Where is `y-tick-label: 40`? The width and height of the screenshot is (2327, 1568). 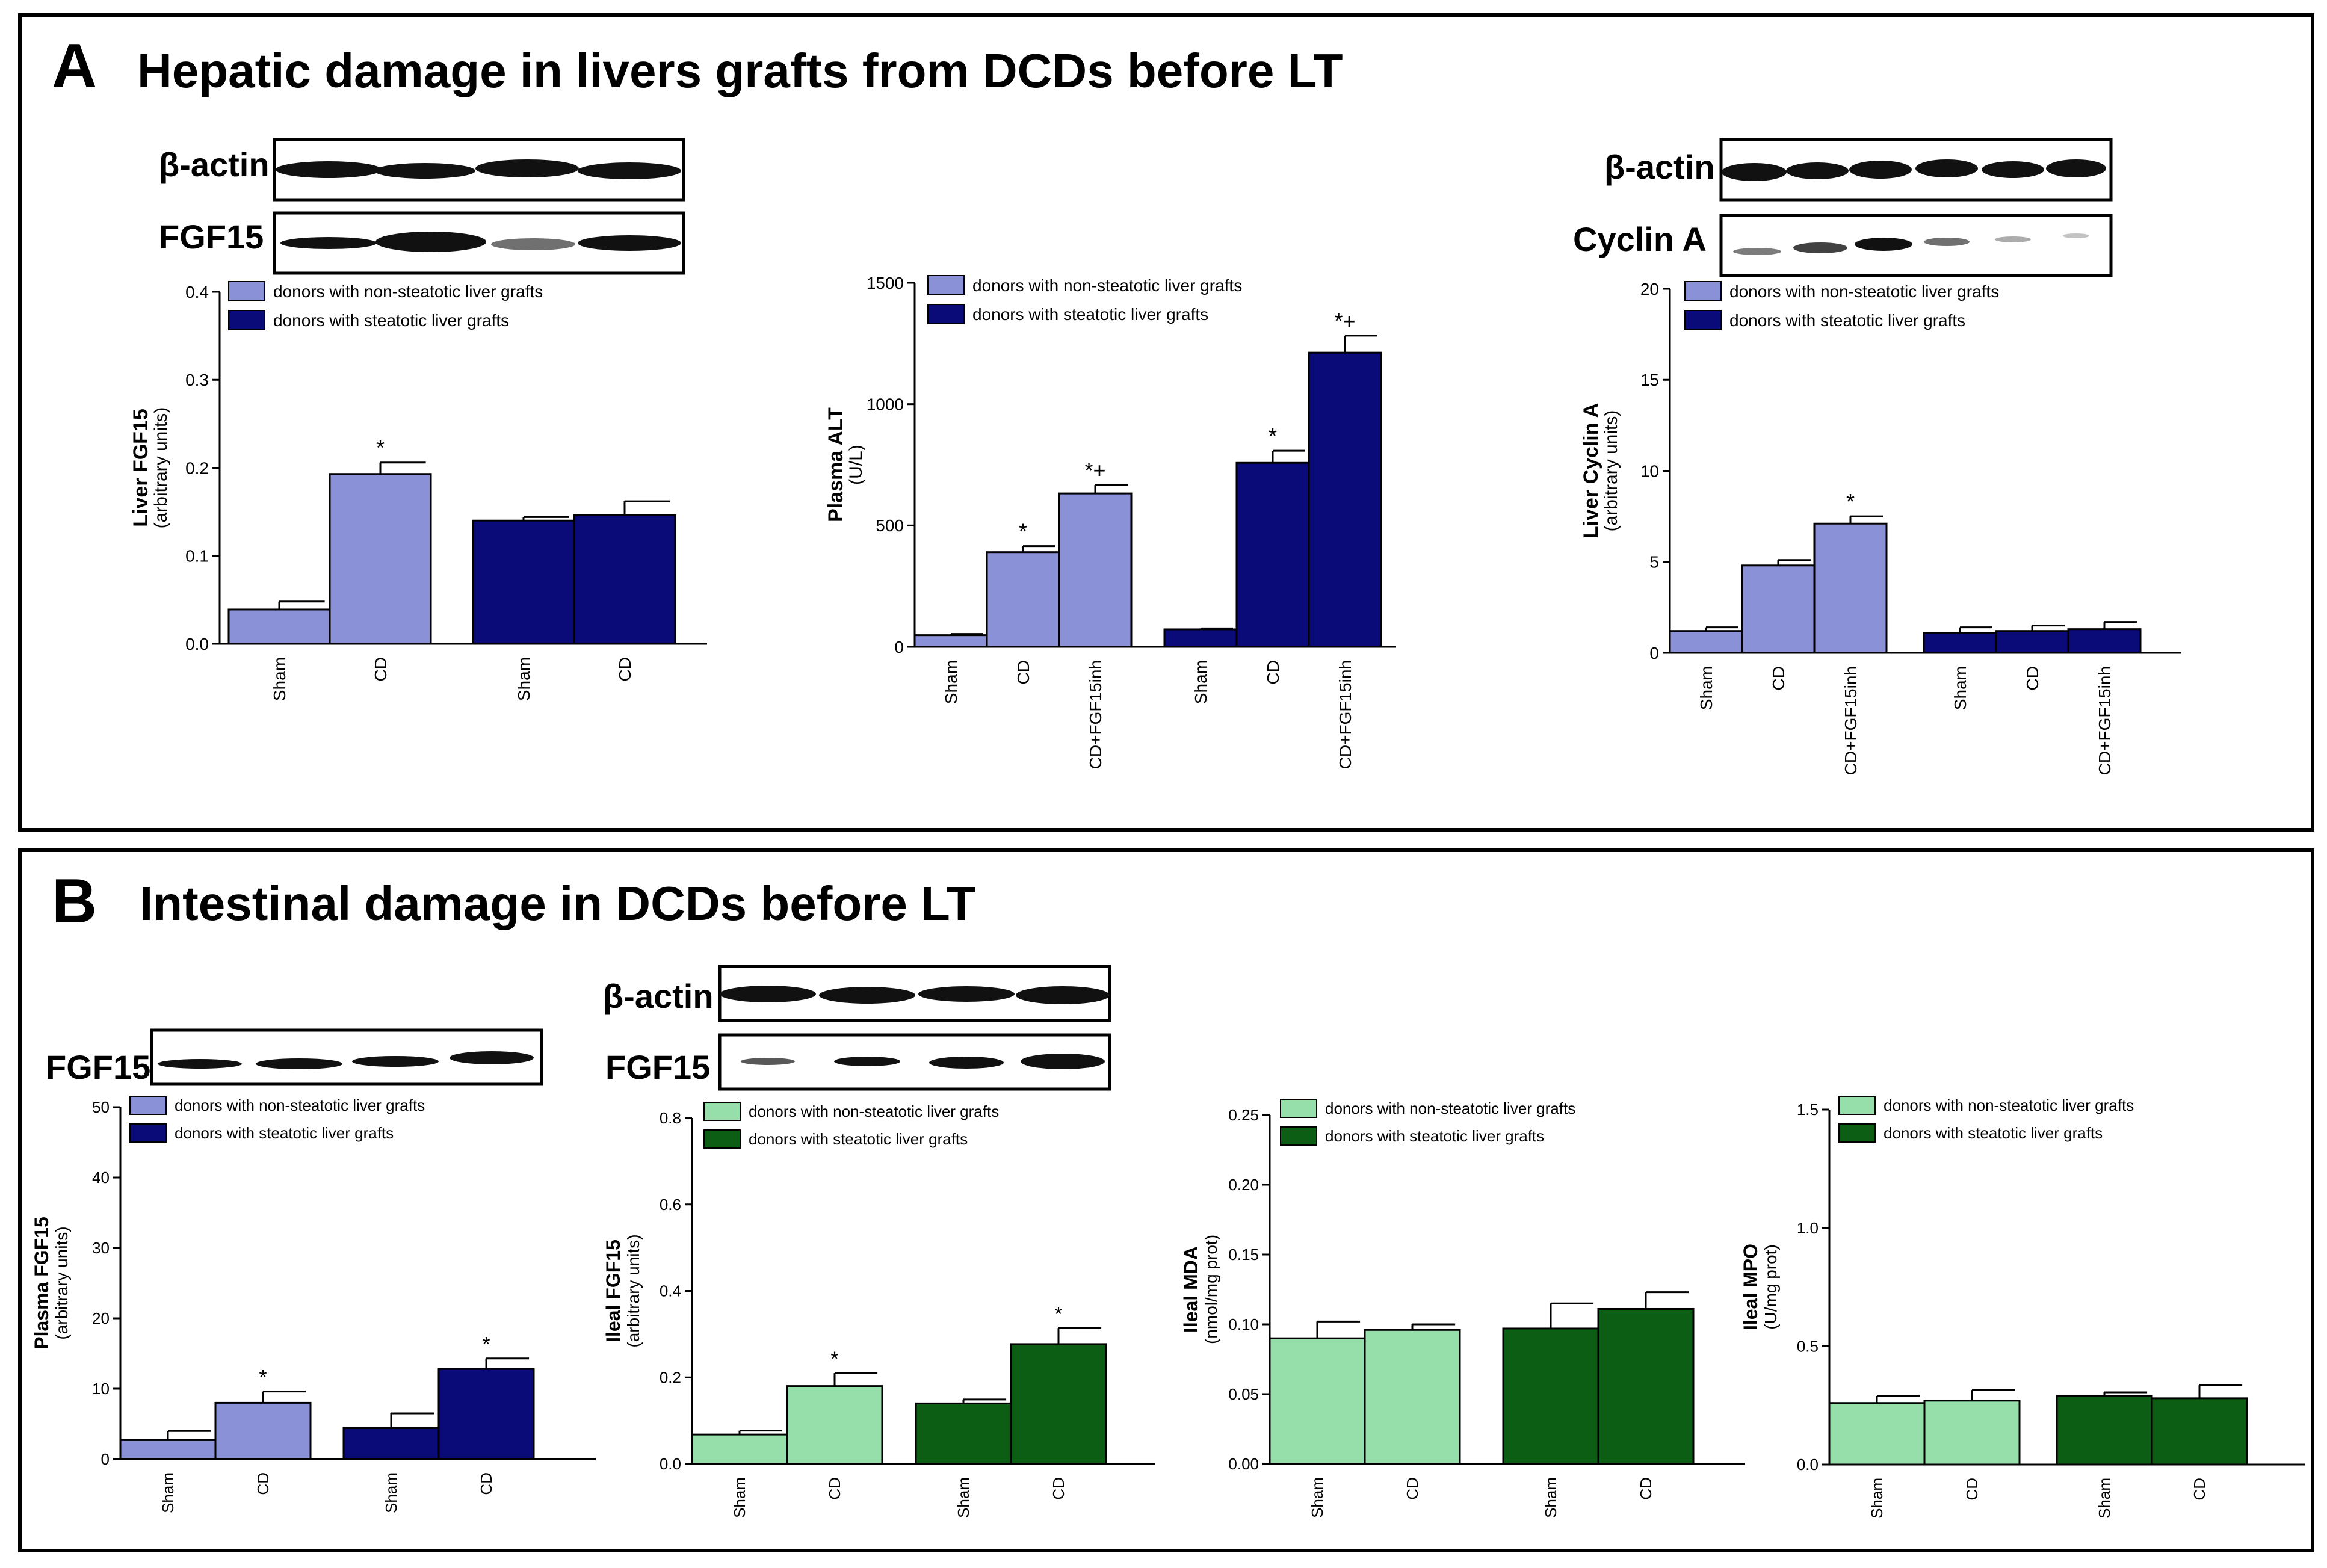
y-tick-label: 40 is located at coordinates (101, 1177).